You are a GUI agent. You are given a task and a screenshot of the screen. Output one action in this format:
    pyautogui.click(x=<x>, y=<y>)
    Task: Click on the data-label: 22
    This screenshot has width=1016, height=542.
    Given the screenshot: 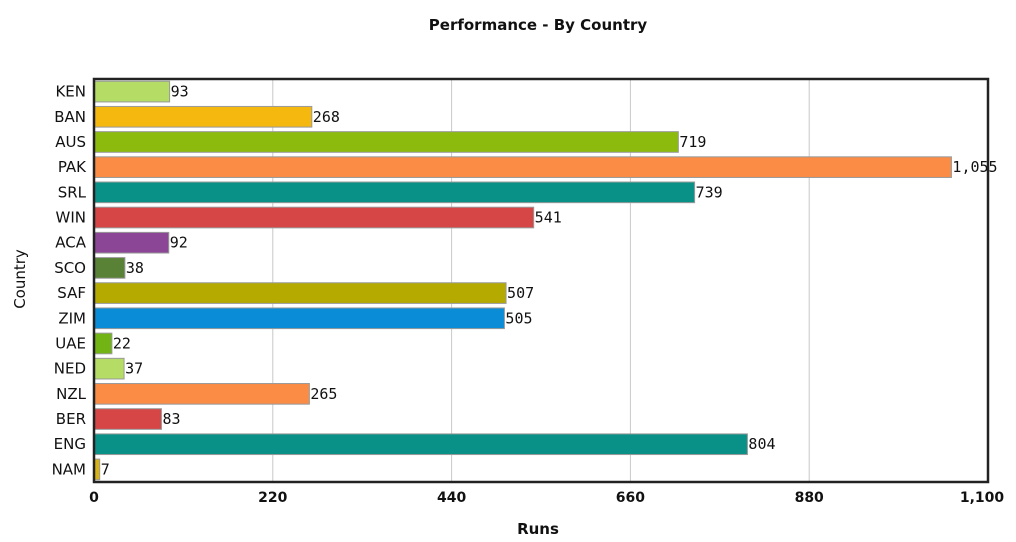 What is the action you would take?
    pyautogui.click(x=122, y=343)
    